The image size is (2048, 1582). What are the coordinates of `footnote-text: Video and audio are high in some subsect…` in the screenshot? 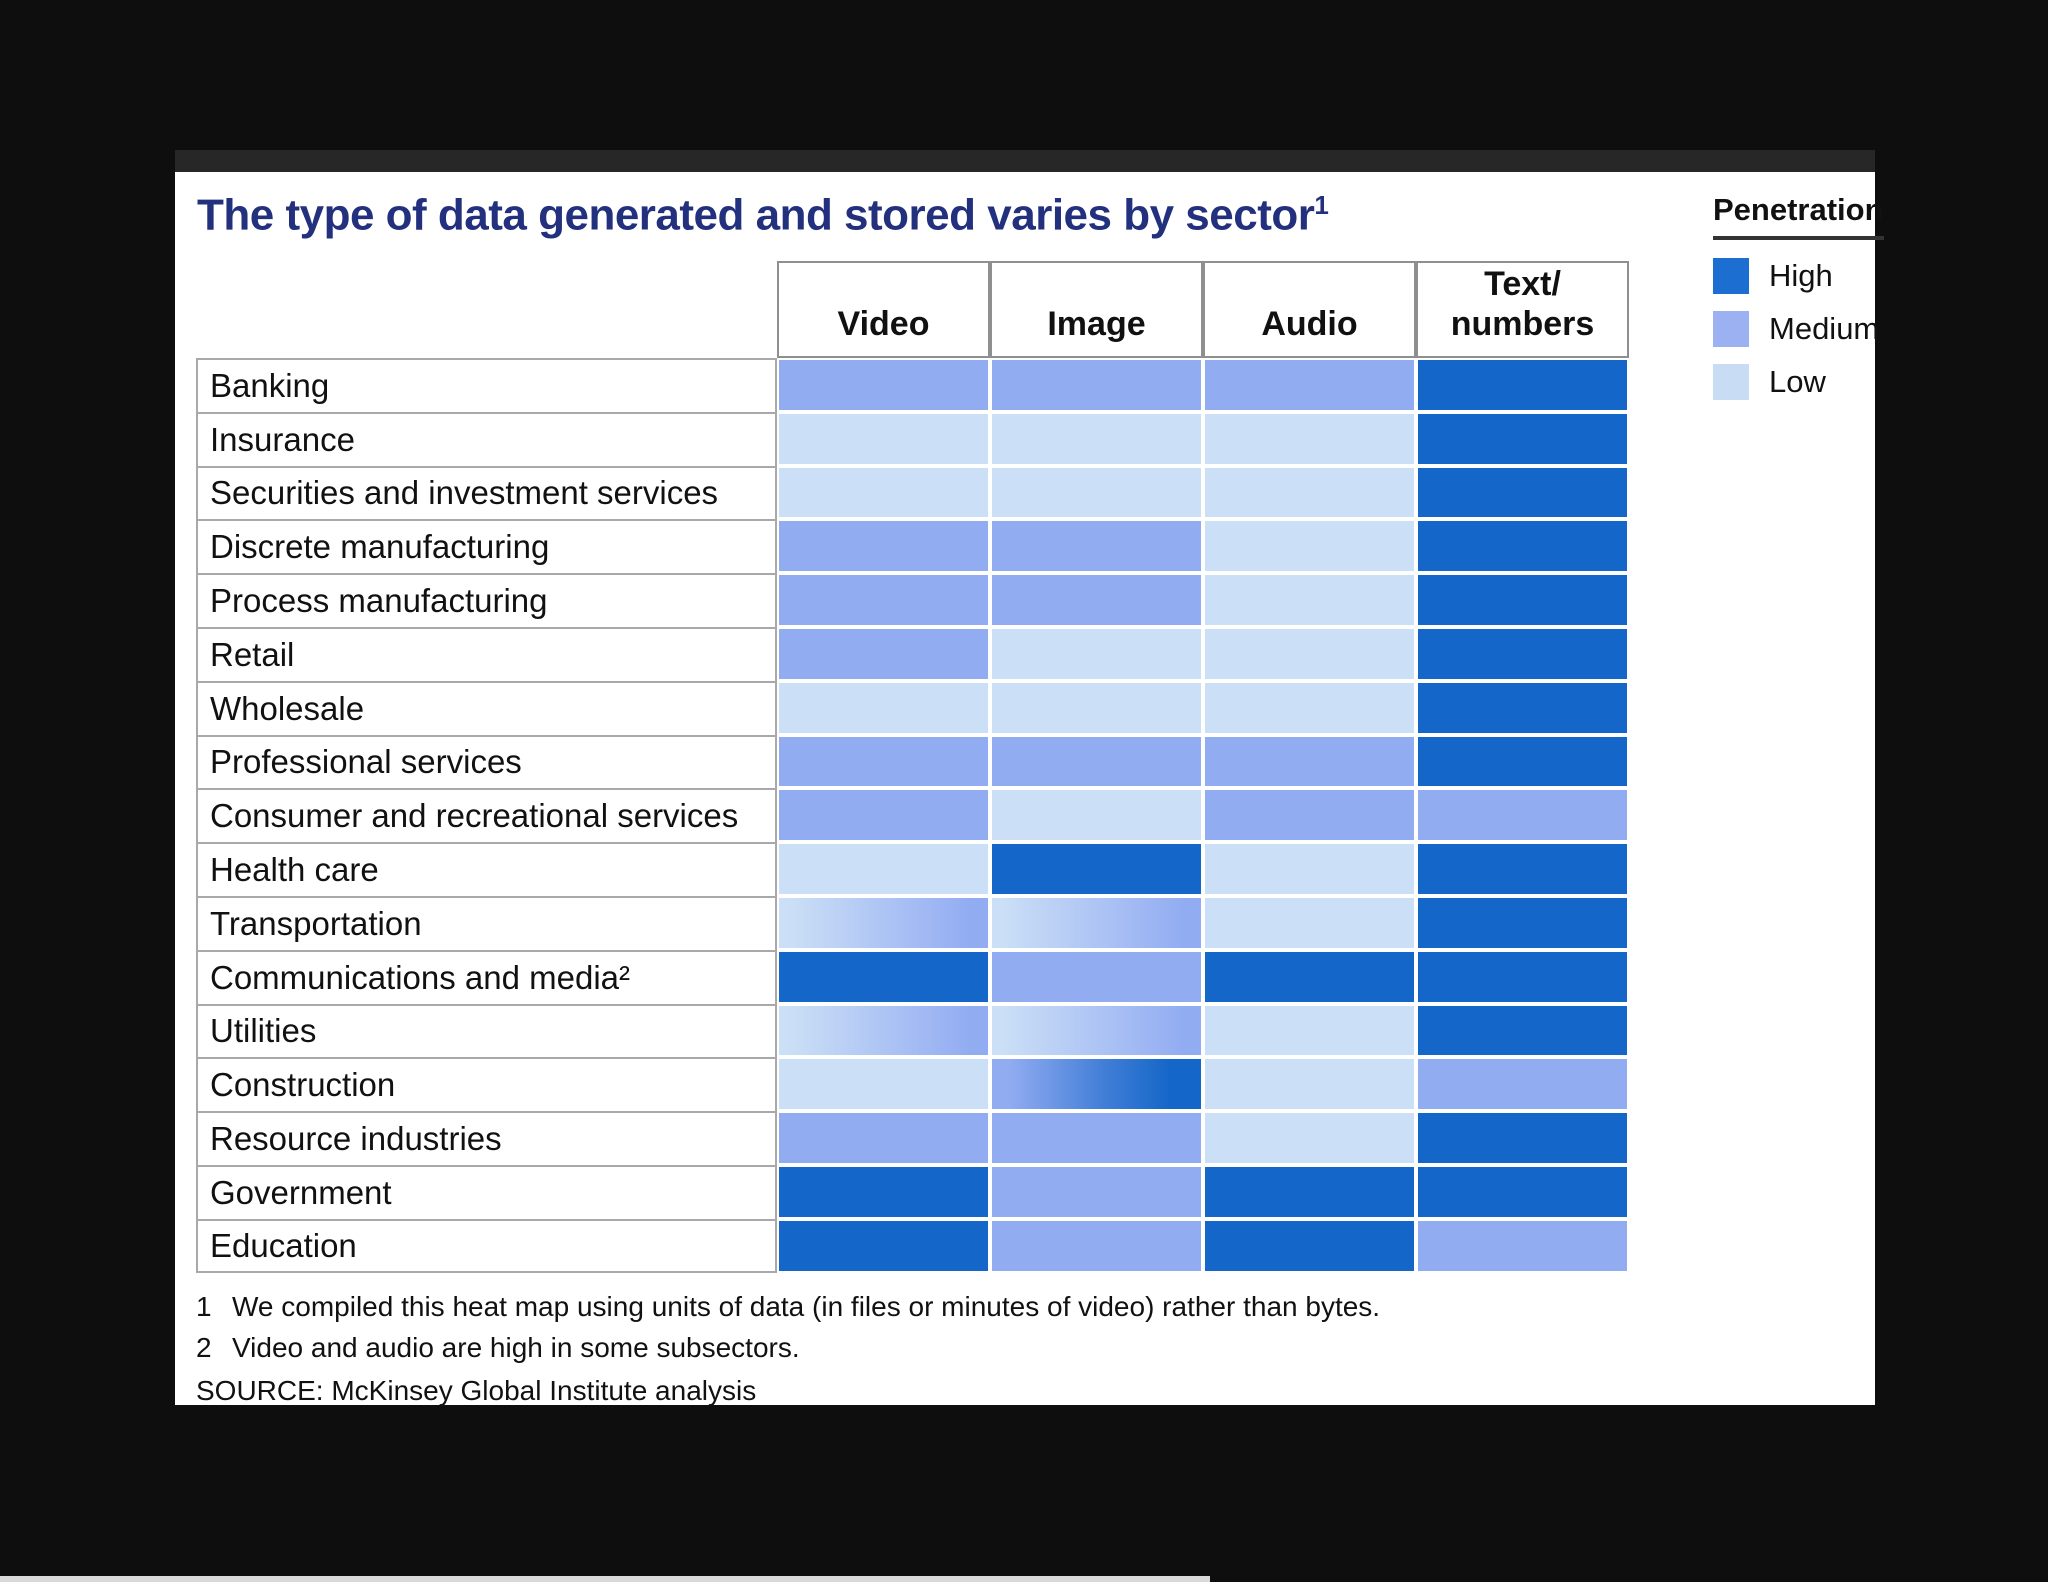 It's located at (516, 1347).